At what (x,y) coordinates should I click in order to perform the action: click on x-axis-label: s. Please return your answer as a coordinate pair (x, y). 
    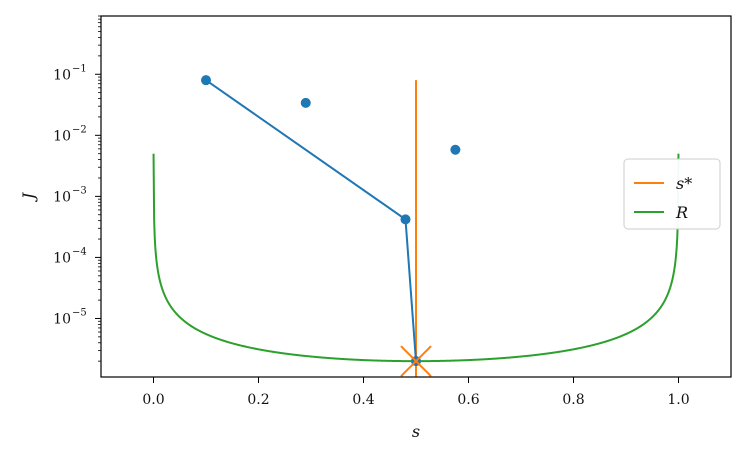
    Looking at the image, I should click on (416, 431).